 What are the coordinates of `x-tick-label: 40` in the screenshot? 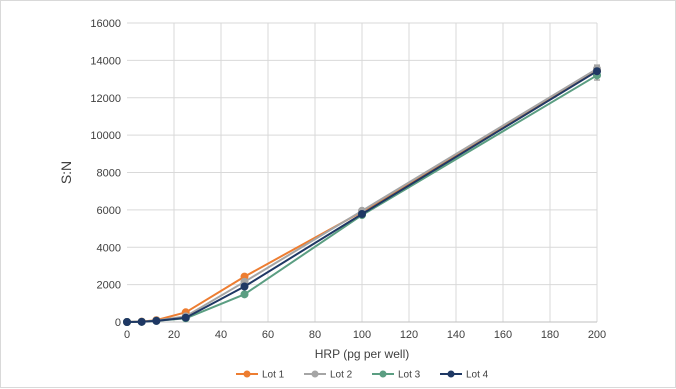 It's located at (221, 335).